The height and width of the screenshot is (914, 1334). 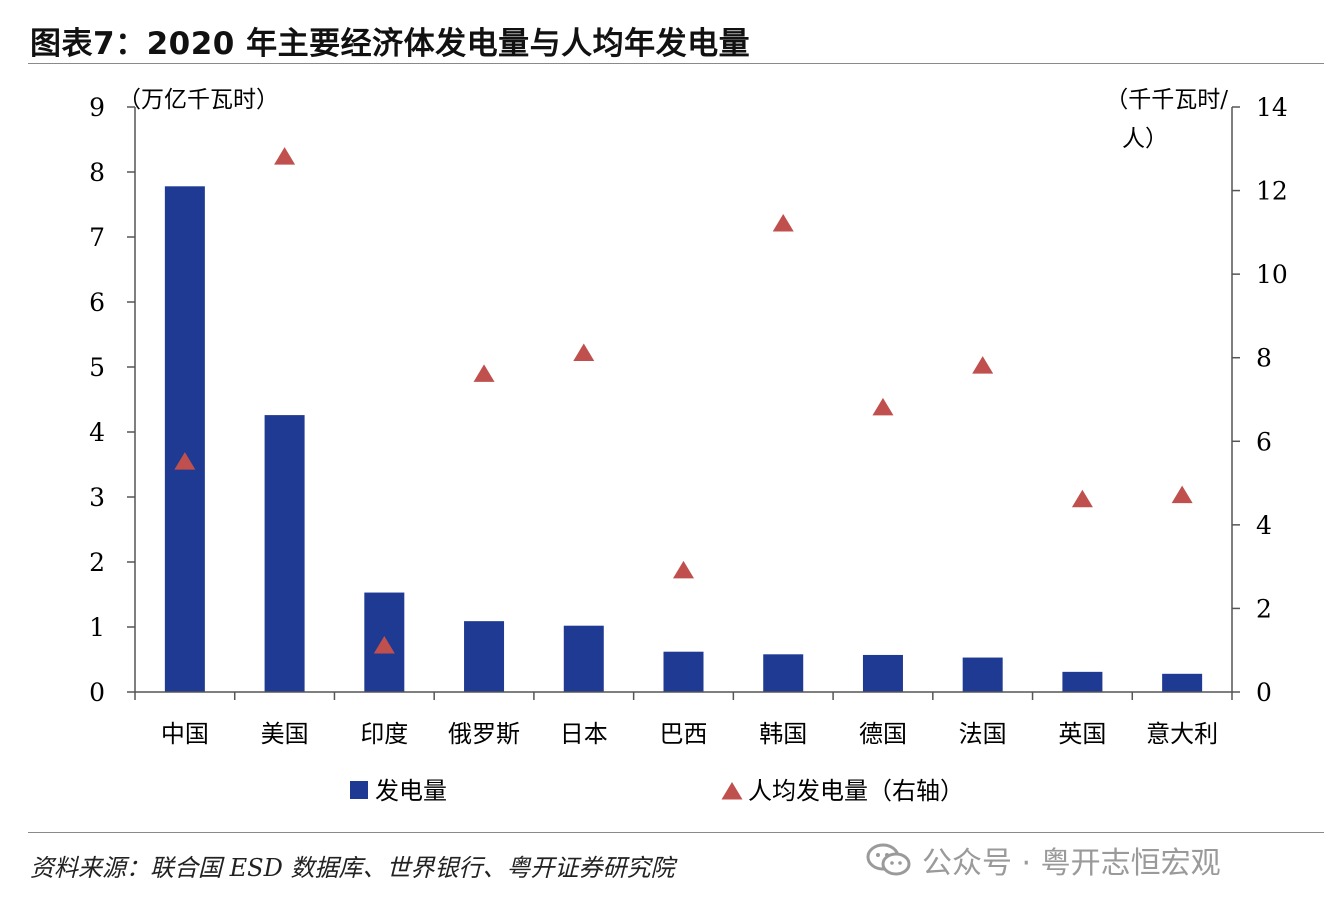 I want to click on marker-英国, so click(x=1082, y=498).